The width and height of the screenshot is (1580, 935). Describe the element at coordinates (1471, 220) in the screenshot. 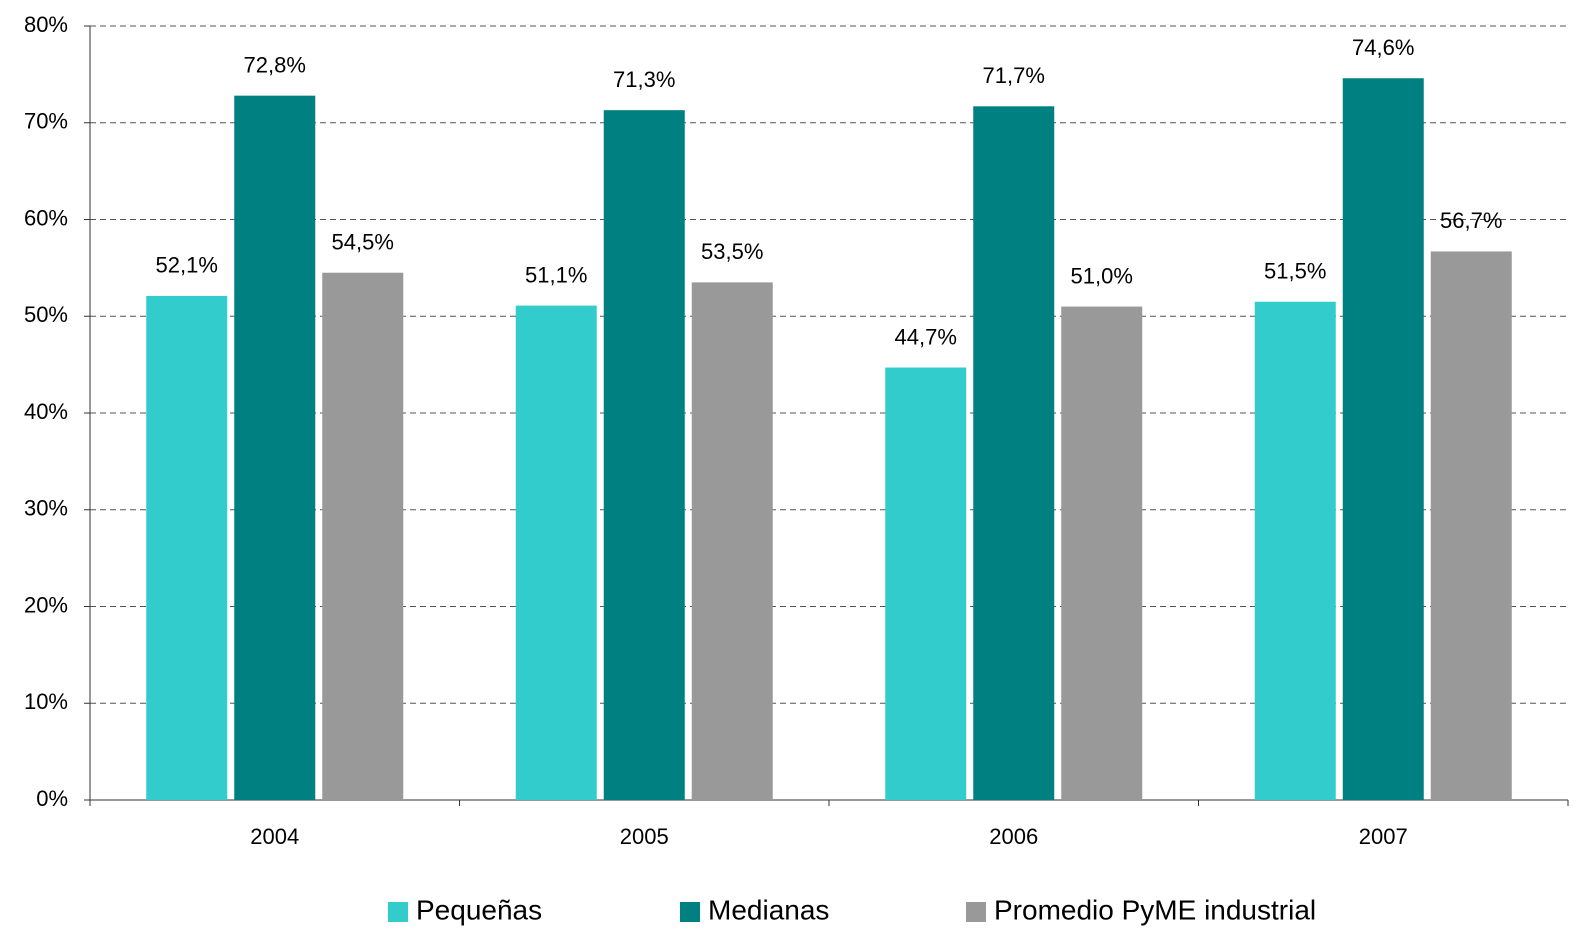

I see `data-label: 56,7%` at that location.